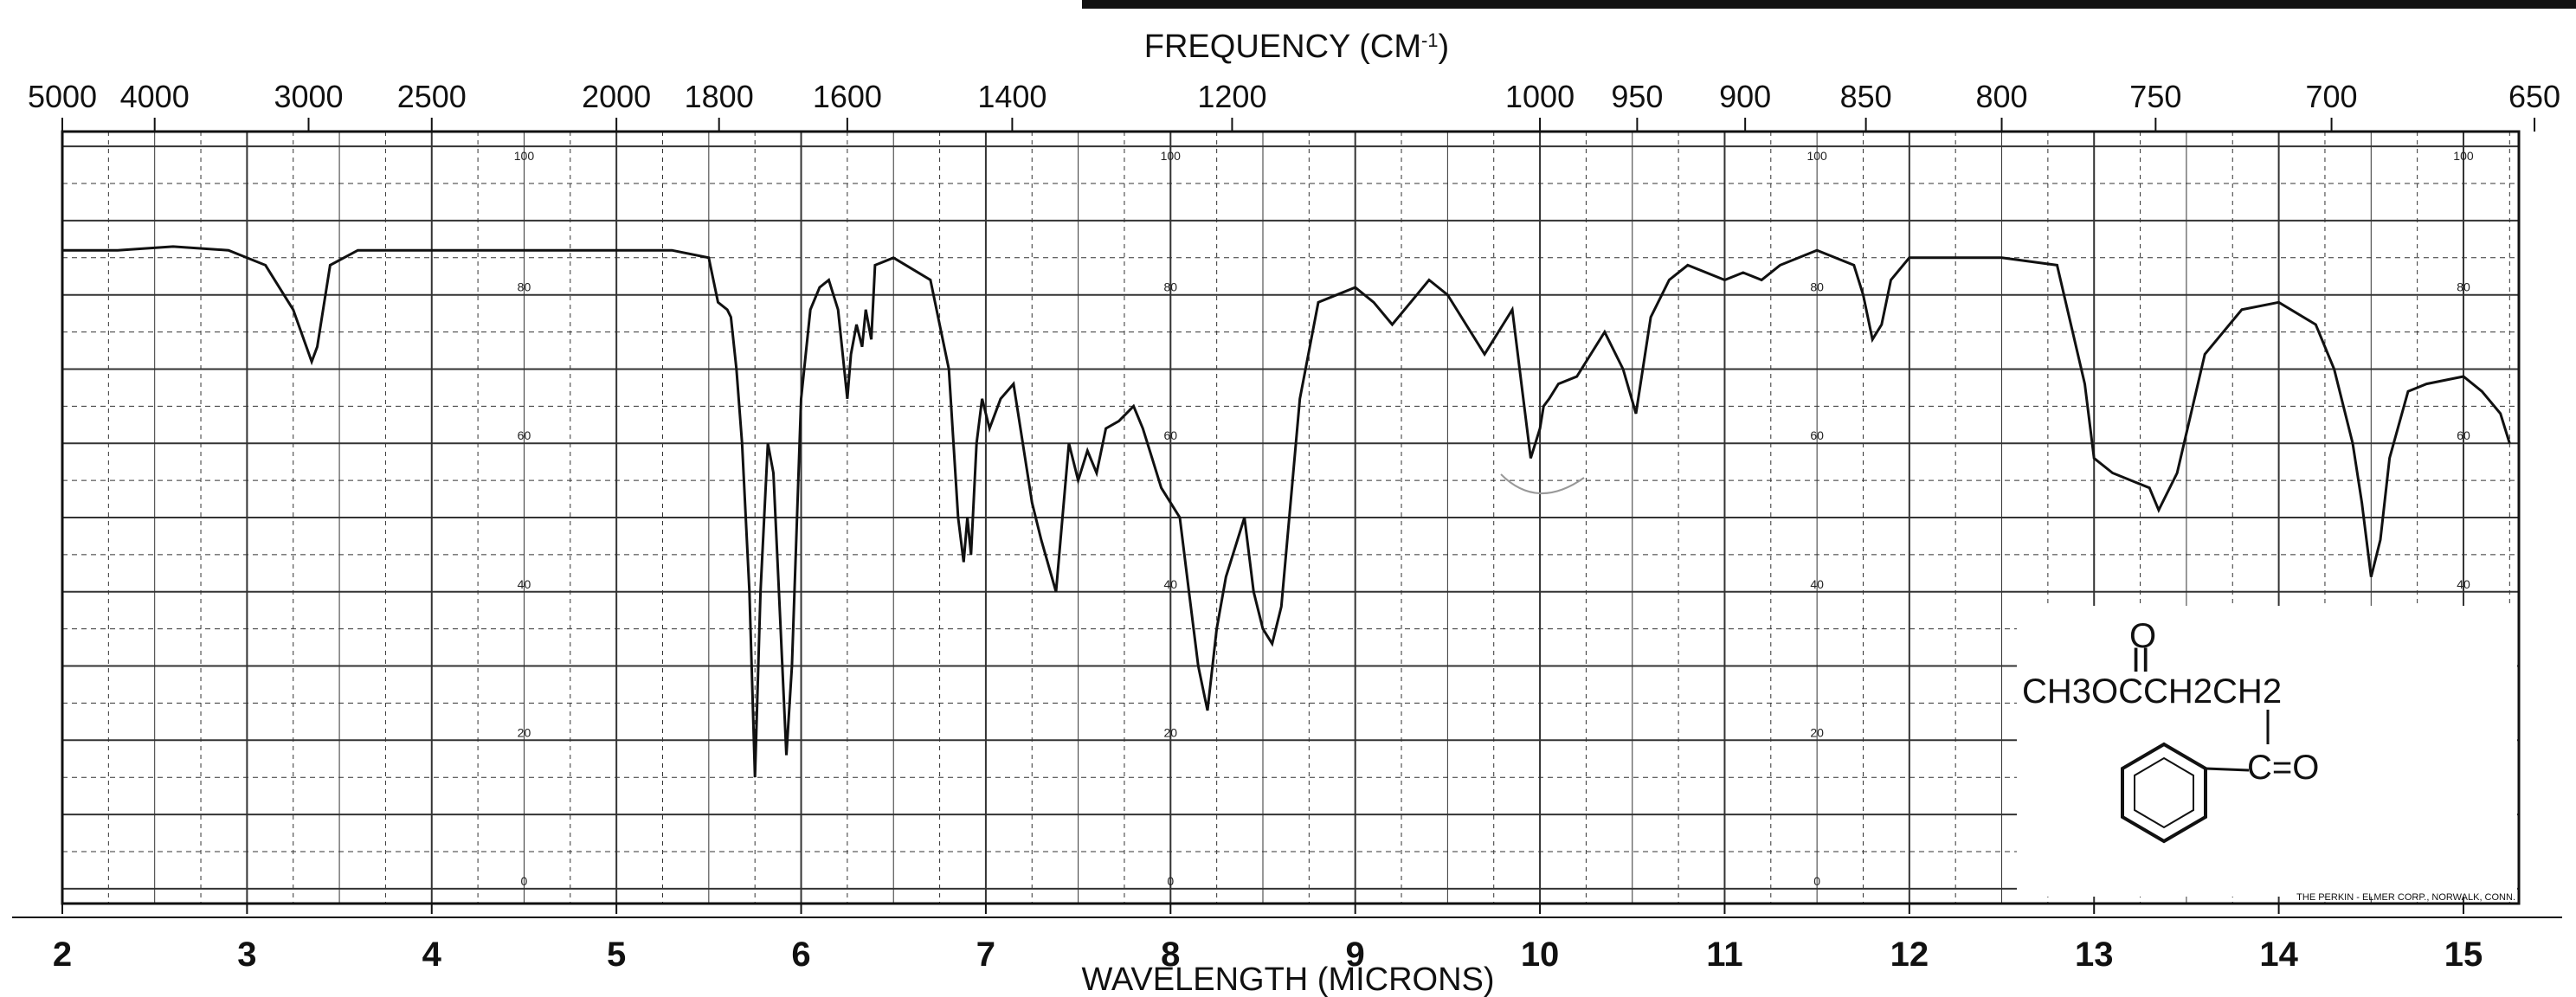  I want to click on x-tick-label: 12, so click(1909, 955).